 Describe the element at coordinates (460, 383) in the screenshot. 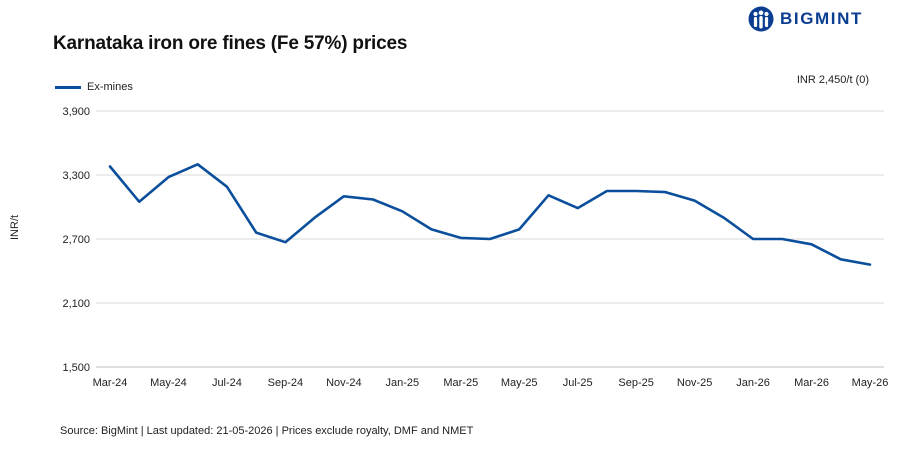

I see `x-tick-label: Mar-25` at that location.